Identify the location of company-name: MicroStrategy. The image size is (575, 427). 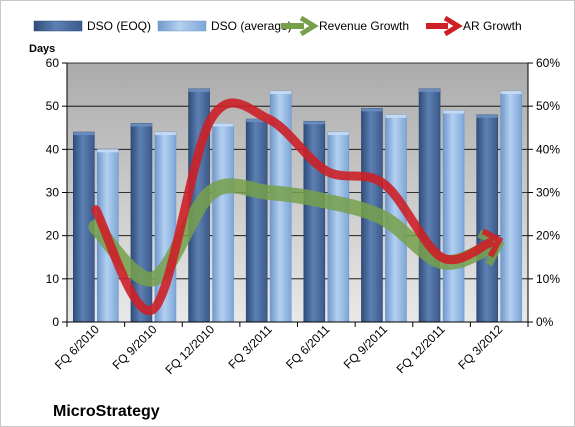
(106, 411).